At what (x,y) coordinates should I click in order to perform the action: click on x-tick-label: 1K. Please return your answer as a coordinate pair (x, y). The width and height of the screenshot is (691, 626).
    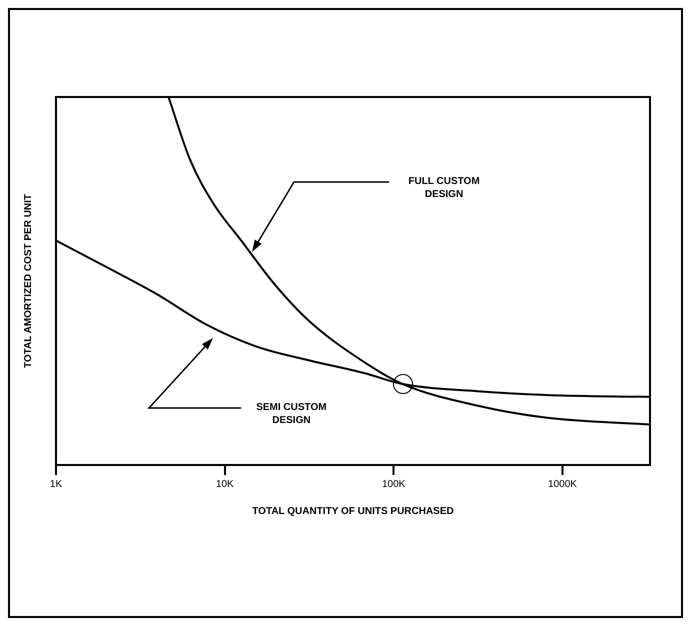
    Looking at the image, I should click on (56, 484).